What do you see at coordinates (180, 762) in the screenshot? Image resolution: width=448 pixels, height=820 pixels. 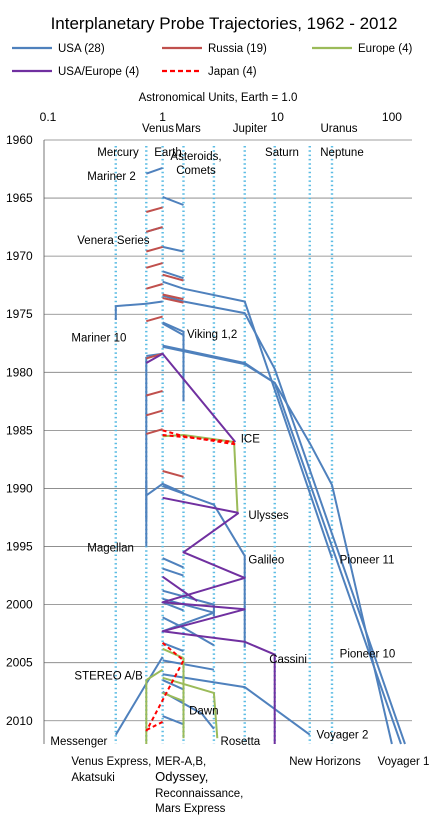 I see `bottom-label: MER-A,B,` at bounding box center [180, 762].